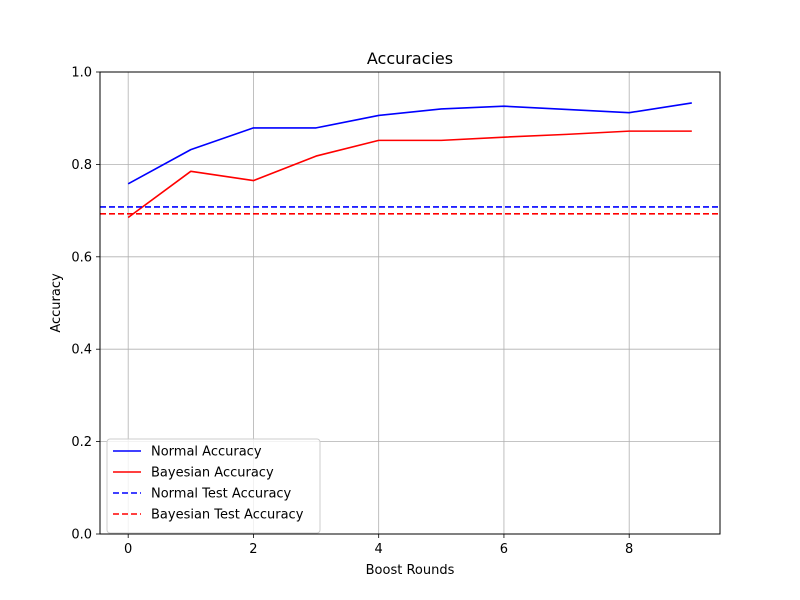  What do you see at coordinates (379, 549) in the screenshot?
I see `x-tick-label: 4` at bounding box center [379, 549].